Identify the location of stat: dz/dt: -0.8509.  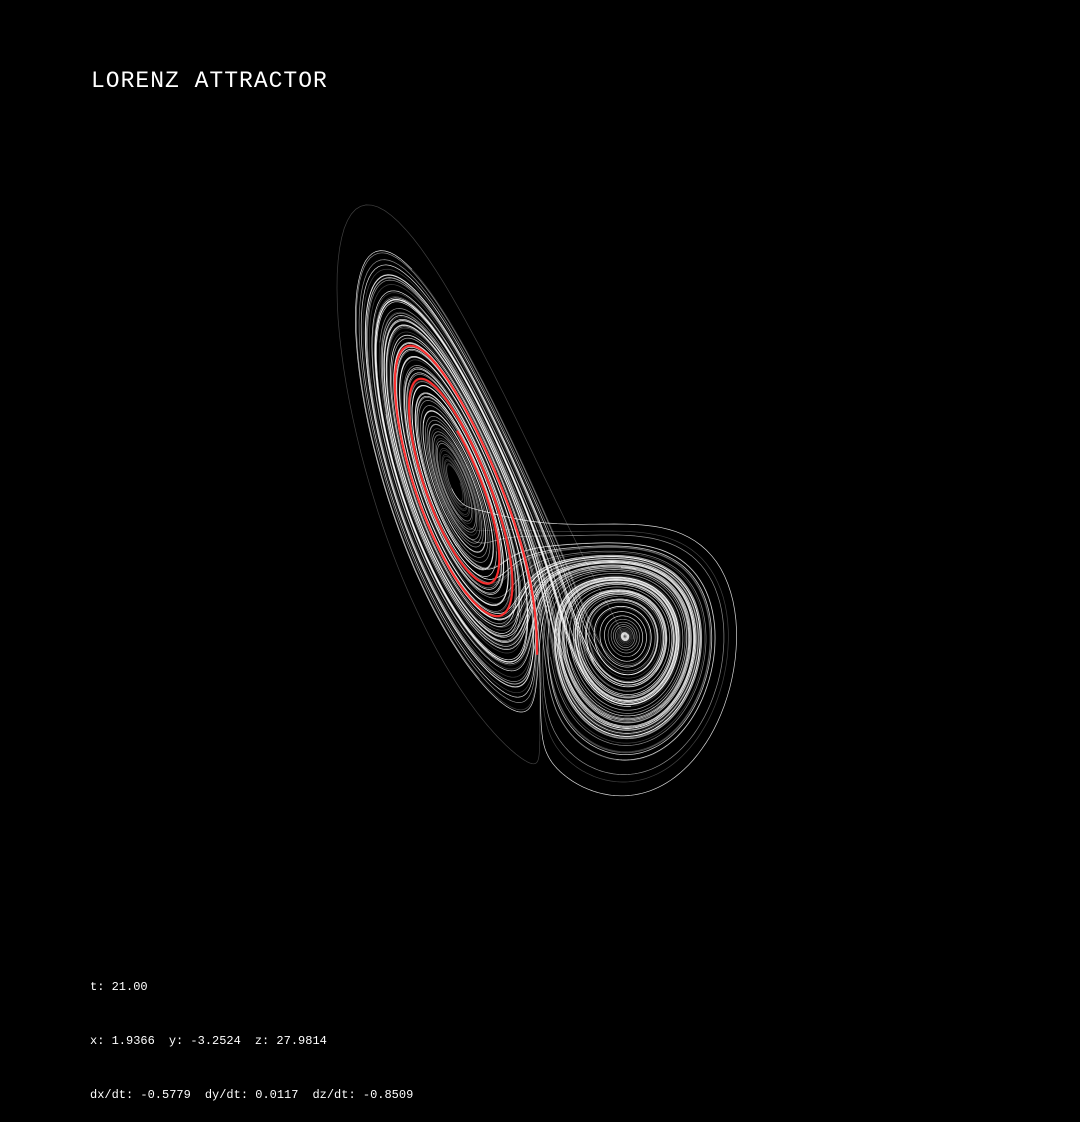
(363, 1095).